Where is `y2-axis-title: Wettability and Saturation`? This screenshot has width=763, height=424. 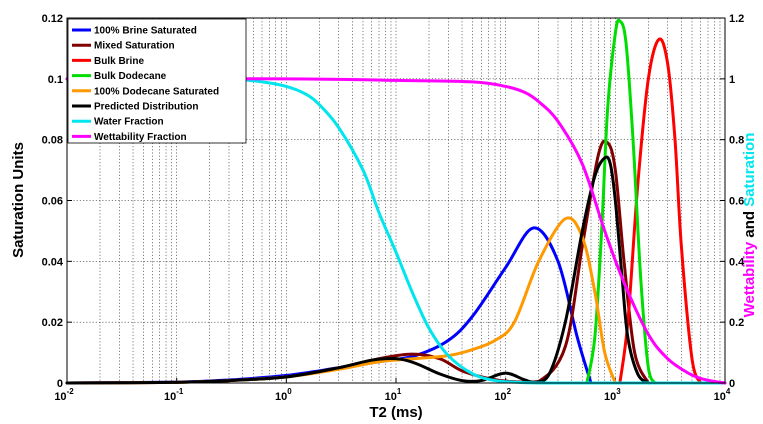
y2-axis-title: Wettability and Saturation is located at coordinates (749, 225).